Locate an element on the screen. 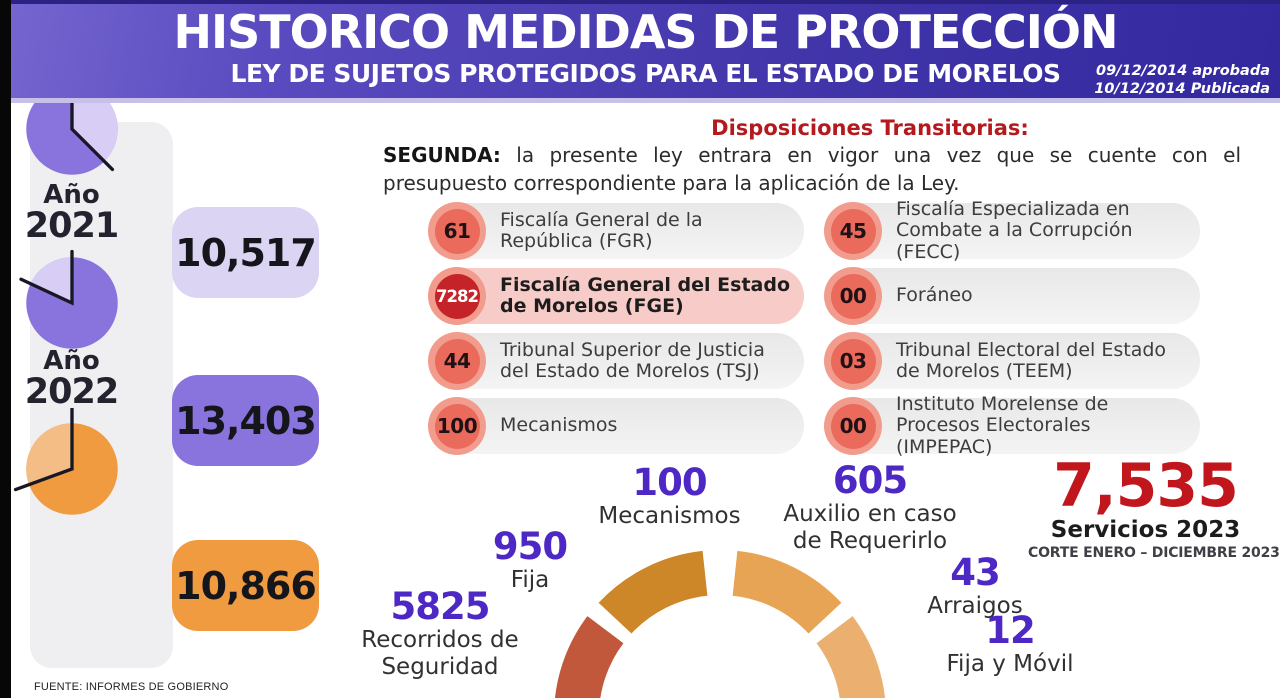 The height and width of the screenshot is (698, 1280). pie-2021-clock-hands is located at coordinates (46, 277).